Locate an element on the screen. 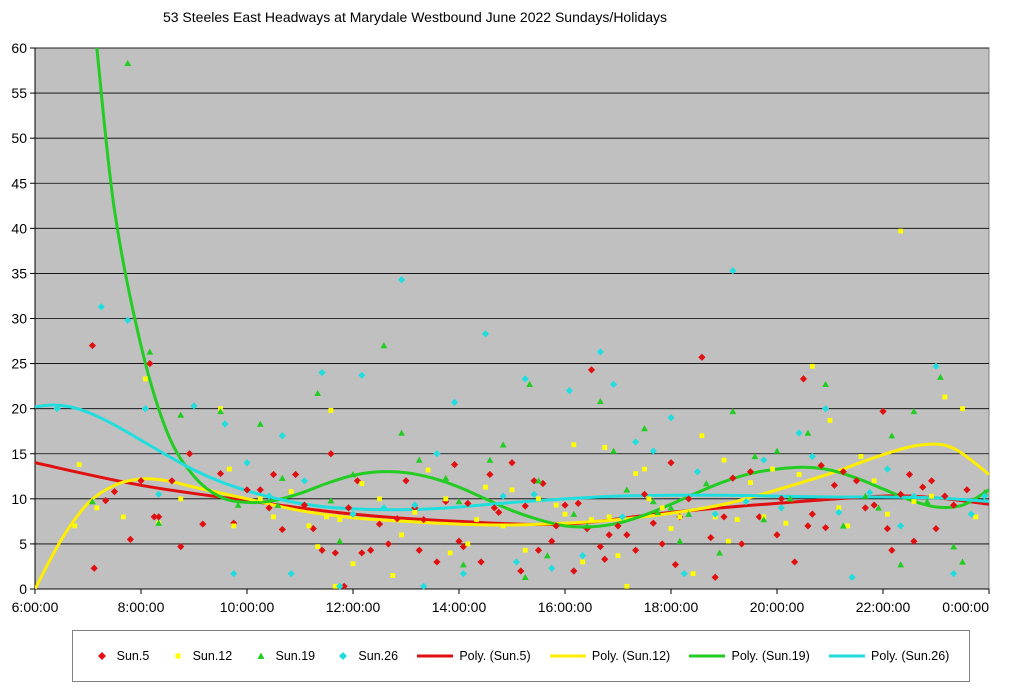 The width and height of the screenshot is (1024, 692). y-tick-label: 55 is located at coordinates (19, 93).